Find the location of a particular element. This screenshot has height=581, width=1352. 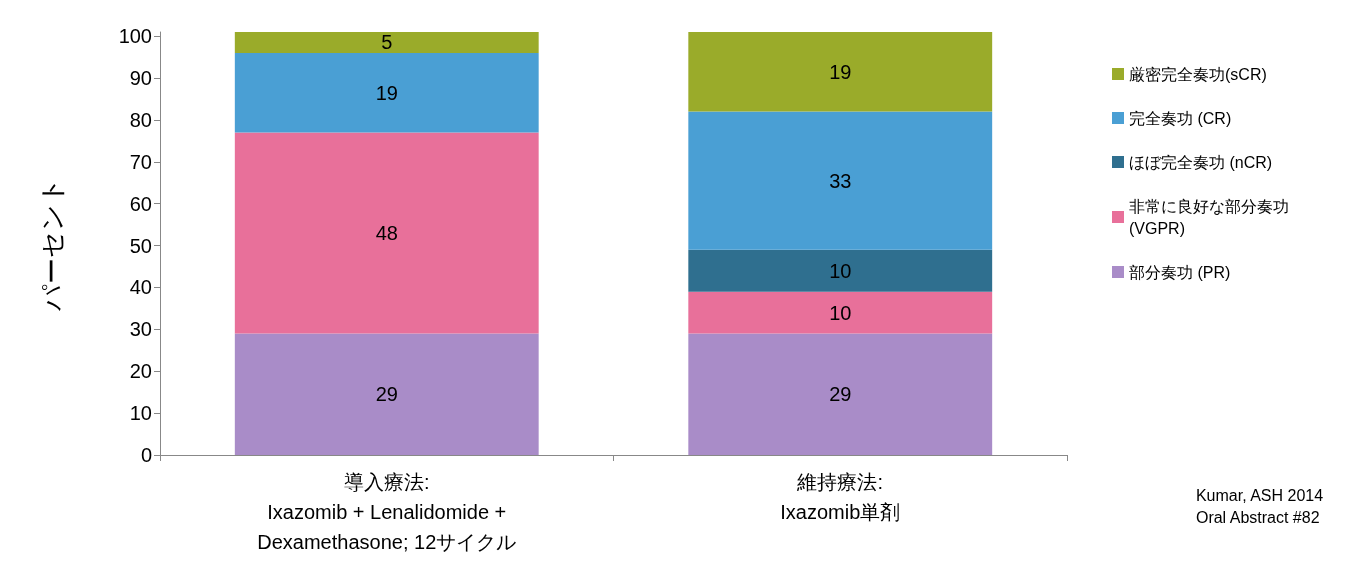

text: Kumar, ASH 2014 Oral Abstract #82 is located at coordinates (1259, 506).